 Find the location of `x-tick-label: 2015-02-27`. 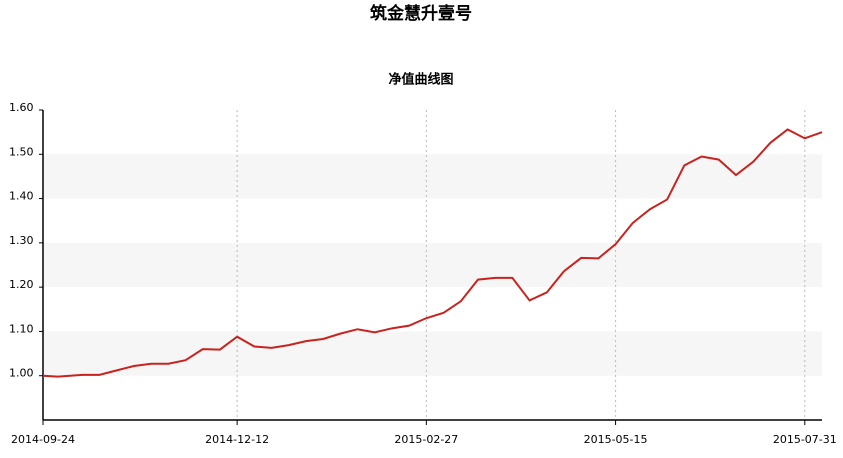

x-tick-label: 2015-02-27 is located at coordinates (426, 439).